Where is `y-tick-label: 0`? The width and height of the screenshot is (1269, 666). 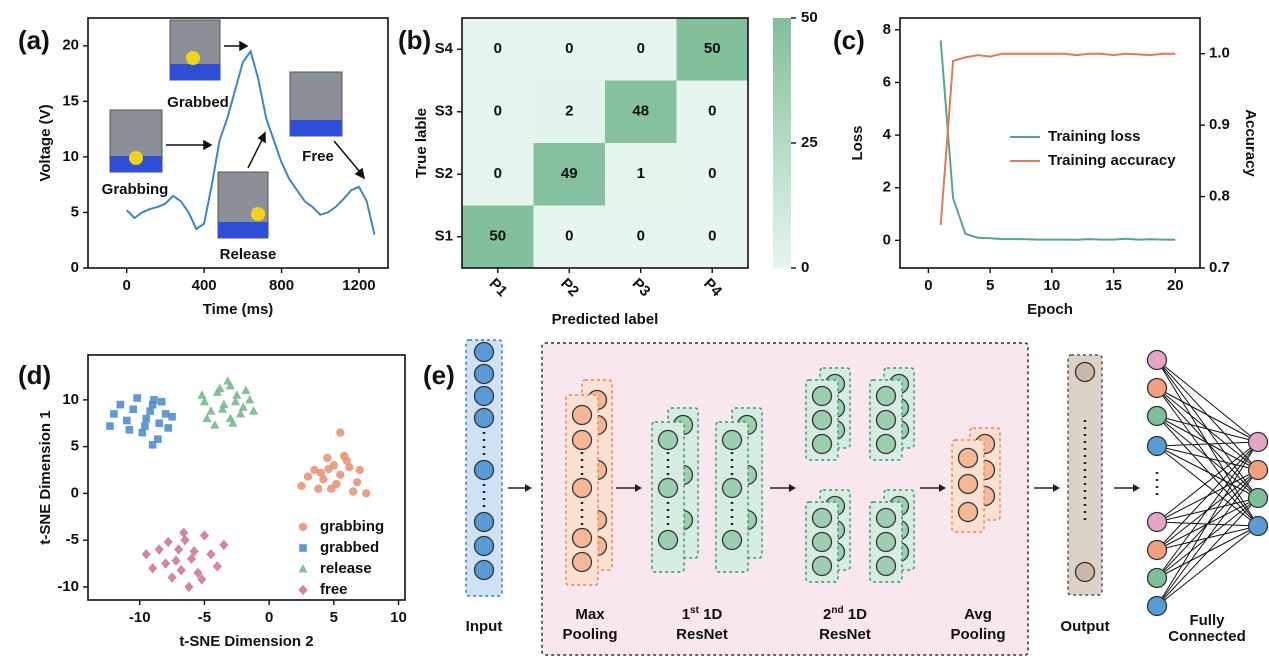 y-tick-label: 0 is located at coordinates (75, 267).